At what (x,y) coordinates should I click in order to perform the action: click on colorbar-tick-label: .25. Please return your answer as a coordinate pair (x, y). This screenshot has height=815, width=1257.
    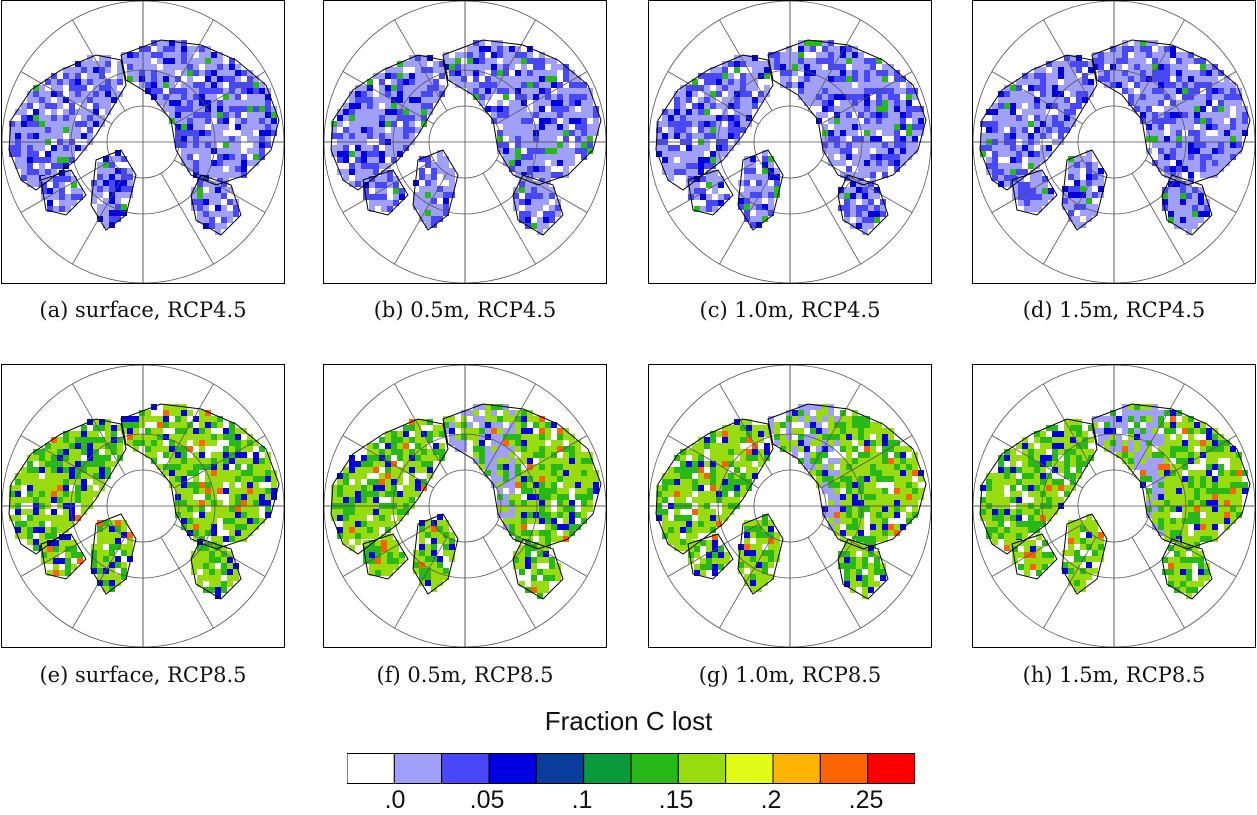
    Looking at the image, I should click on (866, 800).